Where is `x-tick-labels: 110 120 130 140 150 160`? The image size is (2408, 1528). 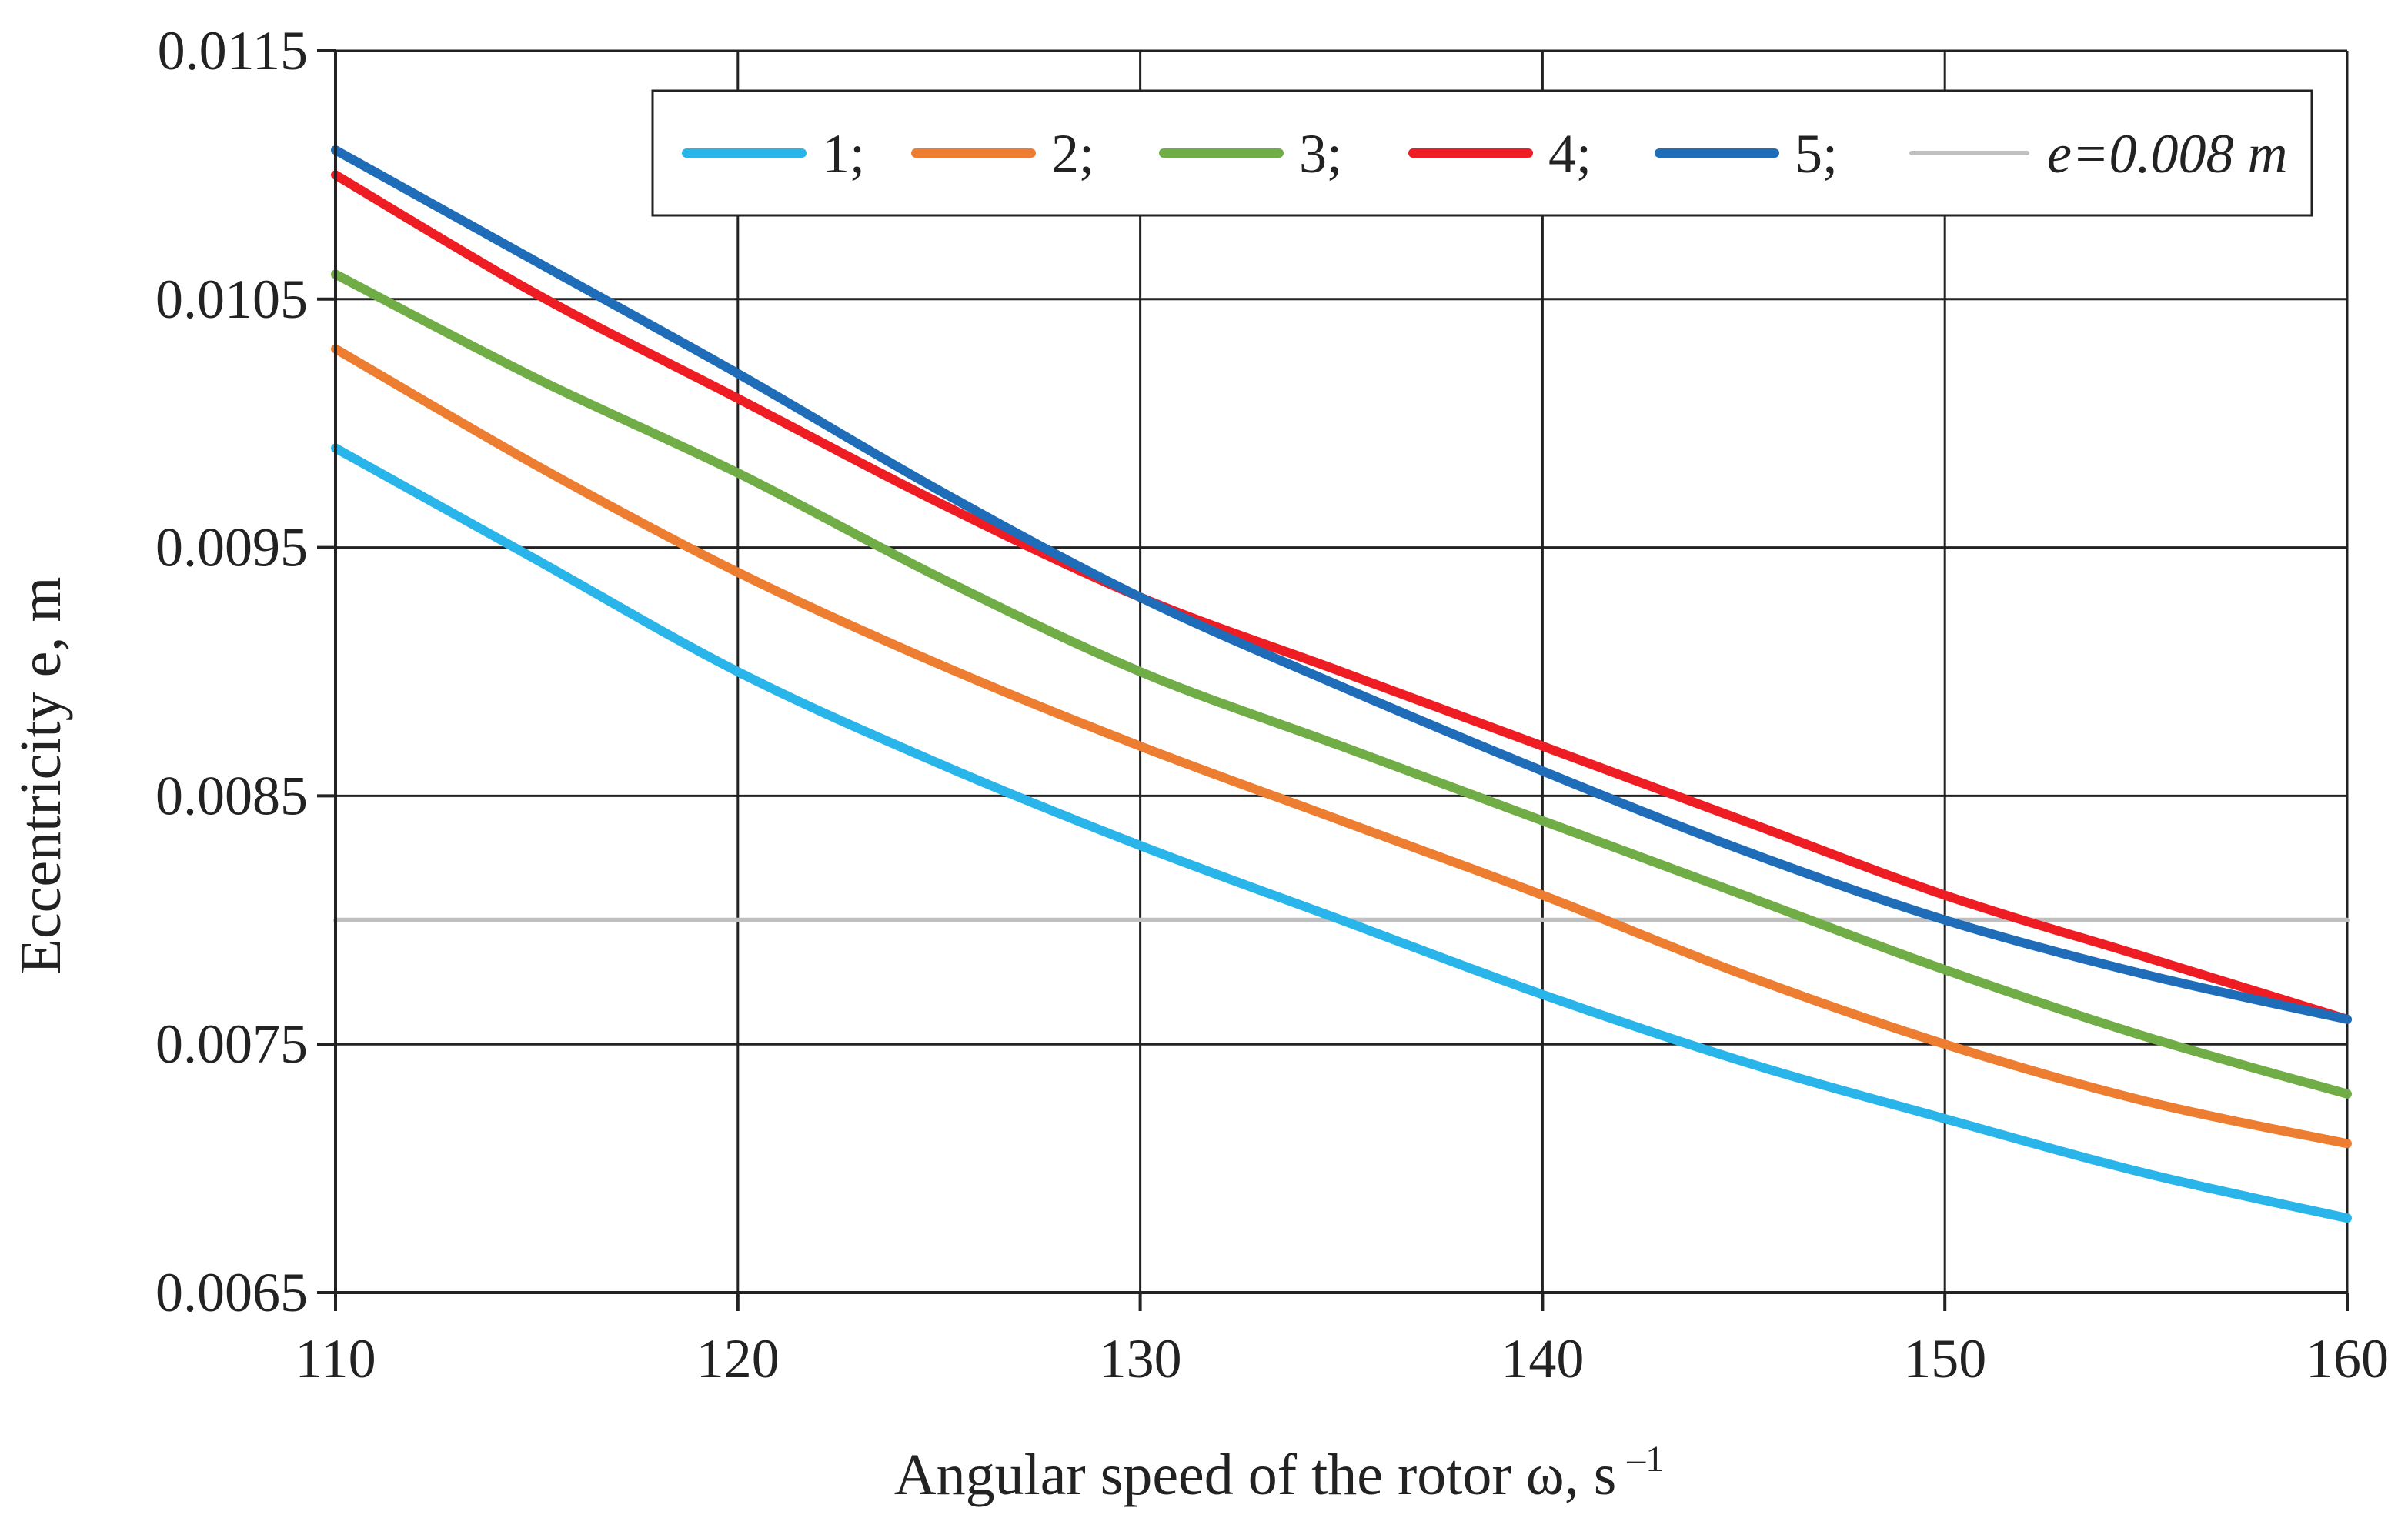
x-tick-labels: 110 120 130 140 150 160 is located at coordinates (1342, 1359).